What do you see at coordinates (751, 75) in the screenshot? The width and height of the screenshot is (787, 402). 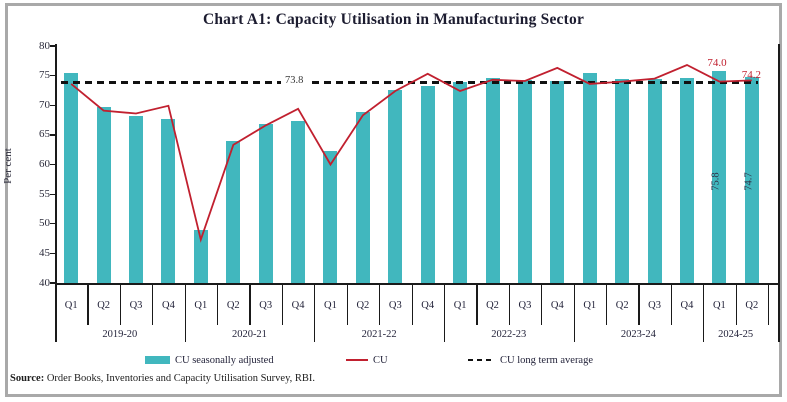 I see `cu-value-label: 74.2` at bounding box center [751, 75].